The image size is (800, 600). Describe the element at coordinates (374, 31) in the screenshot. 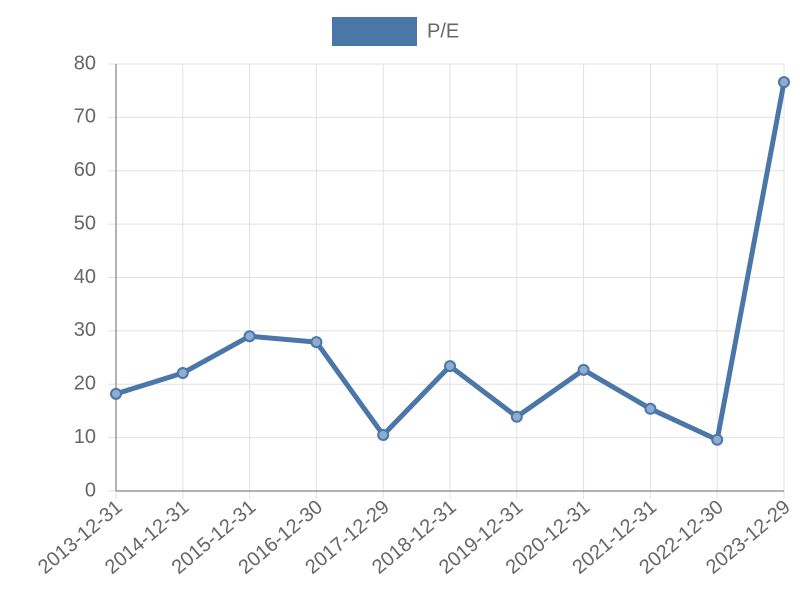

I see `legend-swatch` at that location.